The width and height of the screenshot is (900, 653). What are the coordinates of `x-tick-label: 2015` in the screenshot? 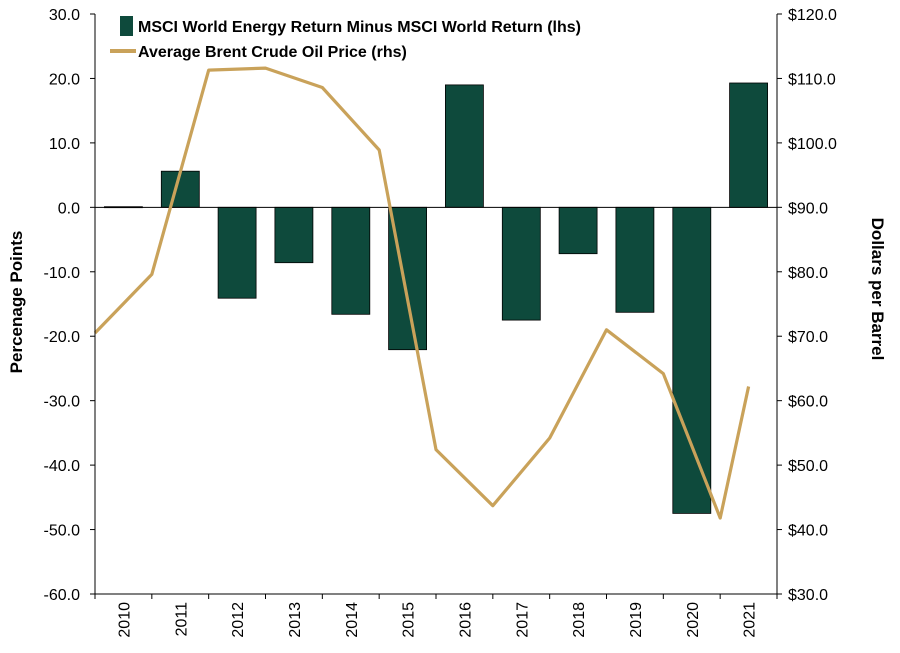 It's located at (409, 620).